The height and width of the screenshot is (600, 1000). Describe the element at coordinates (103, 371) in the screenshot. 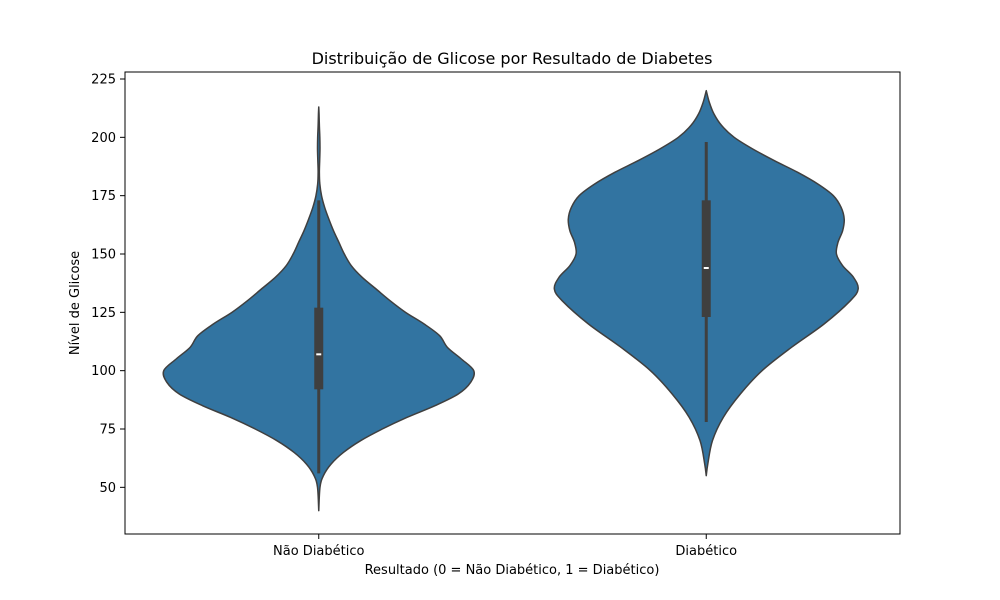

I see `y-tick-label: 100` at that location.